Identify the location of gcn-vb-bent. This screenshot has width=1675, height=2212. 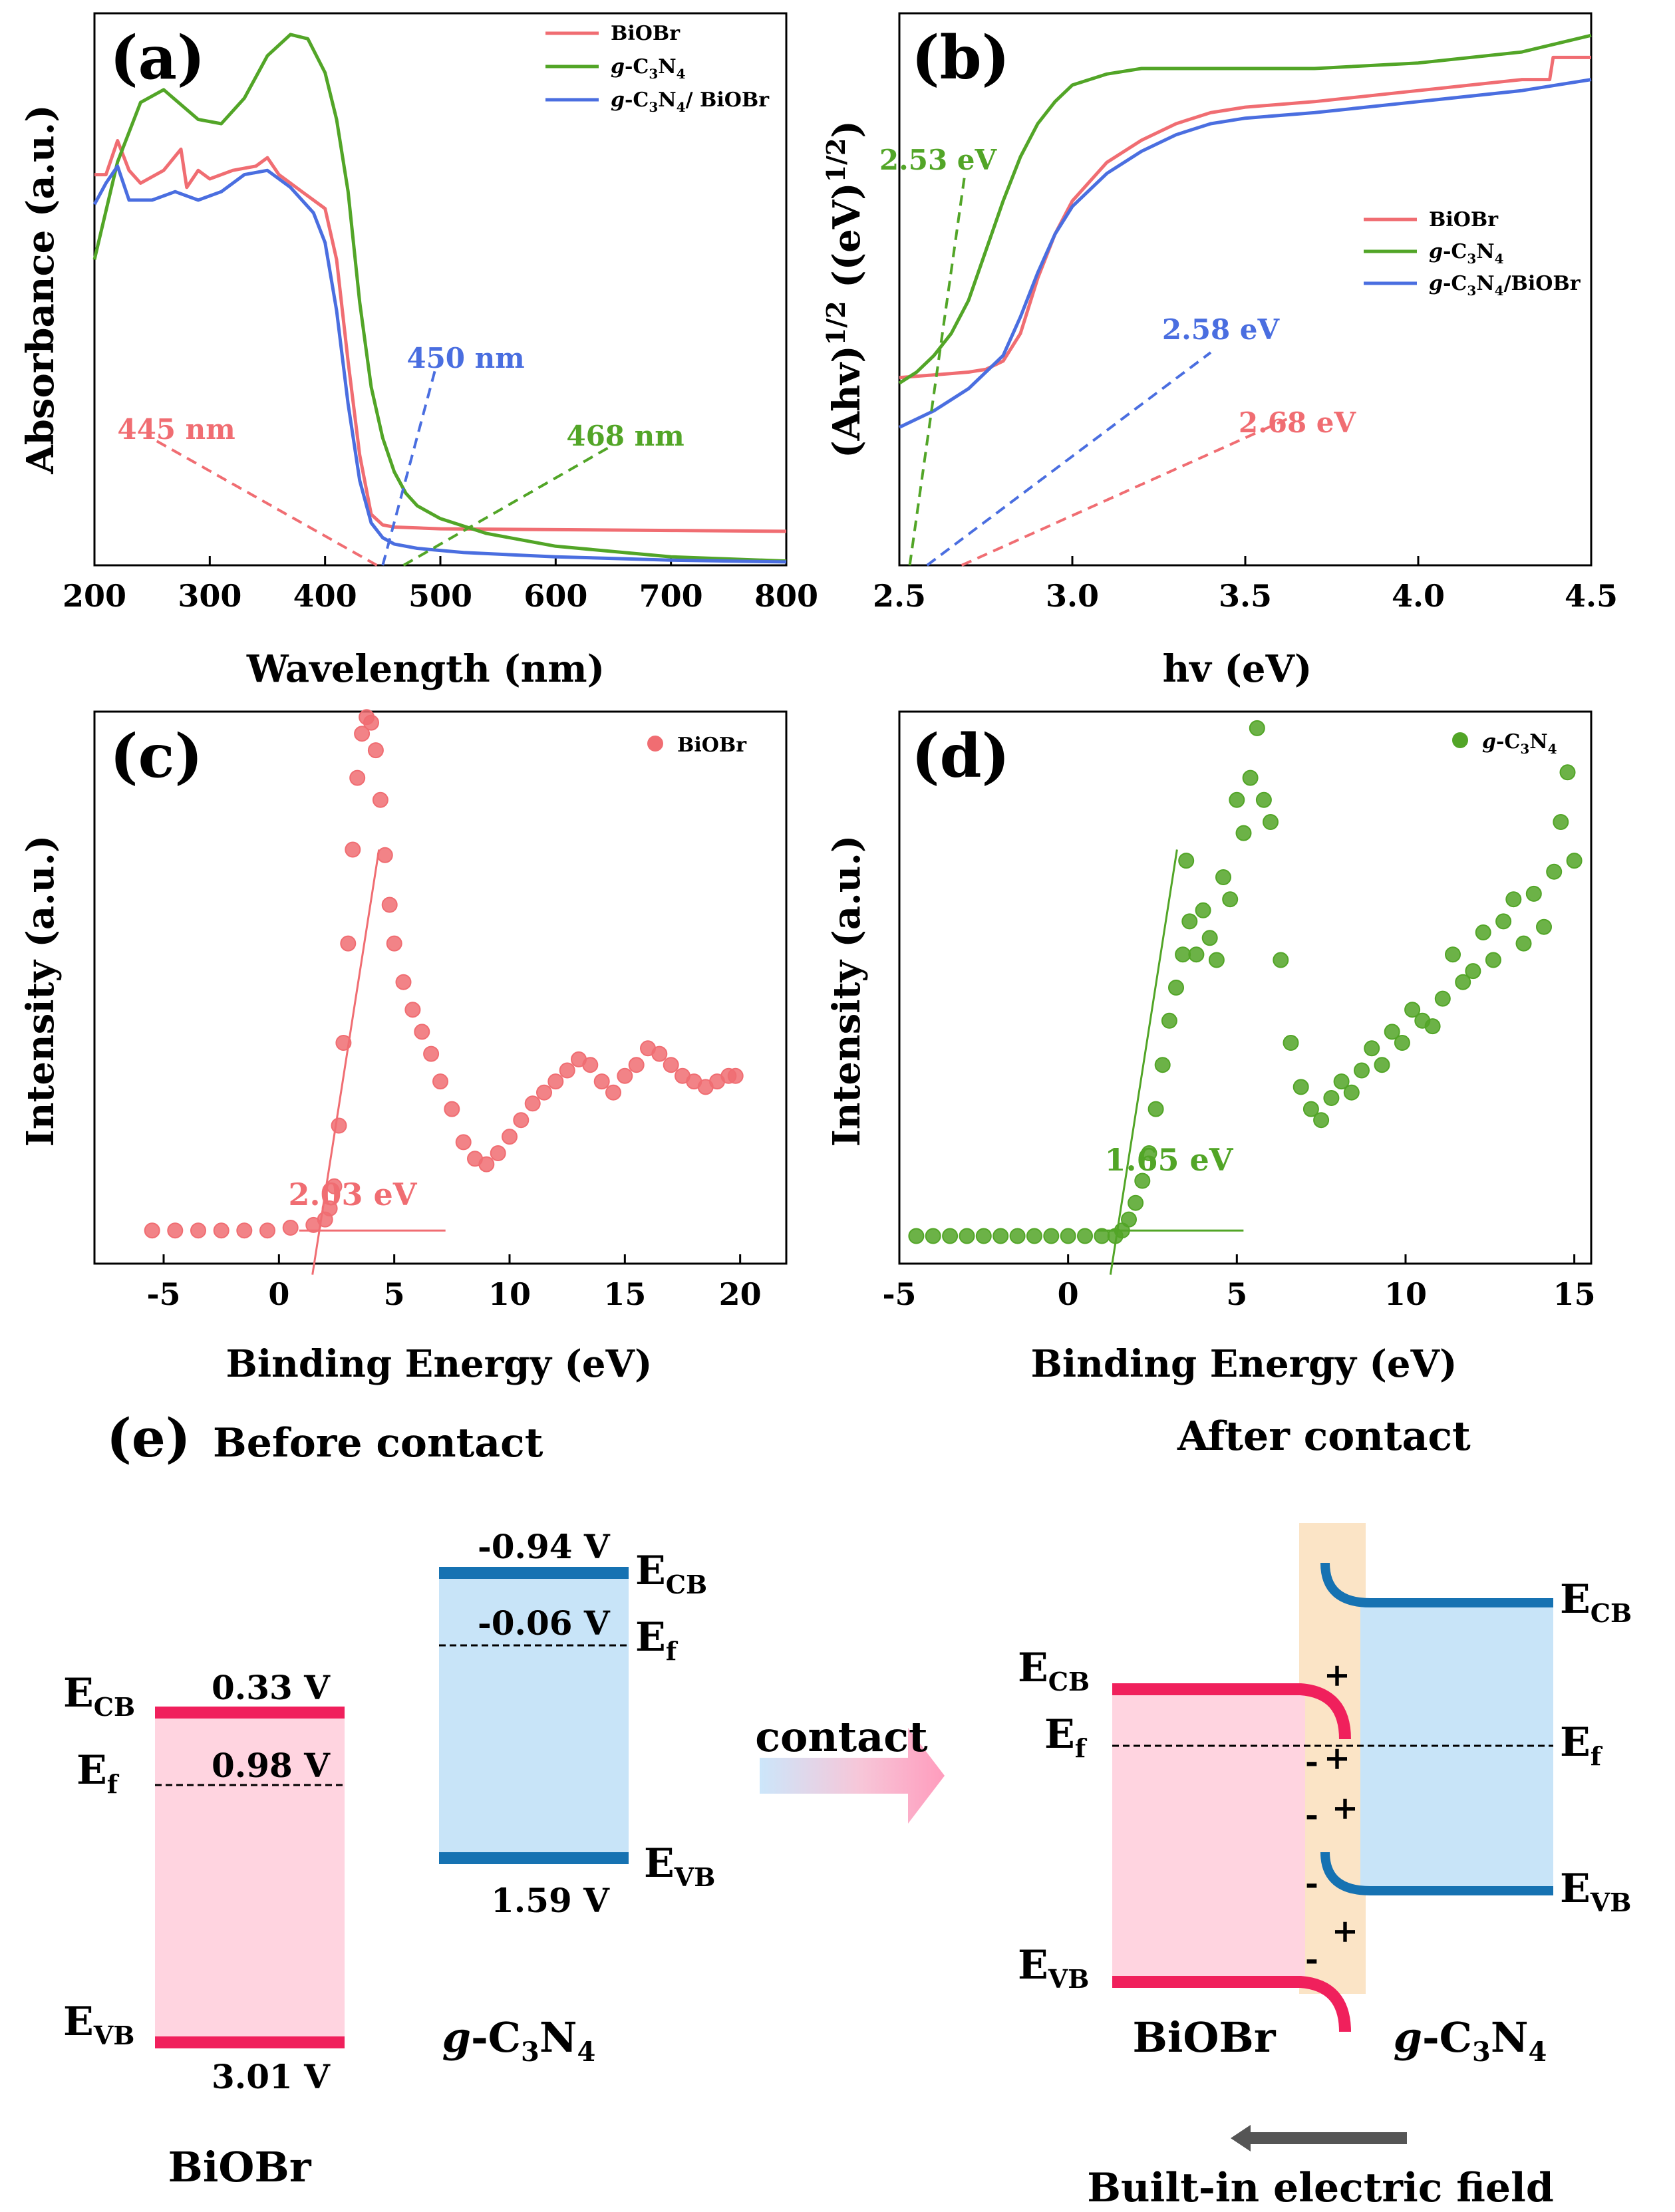
(1436, 1873).